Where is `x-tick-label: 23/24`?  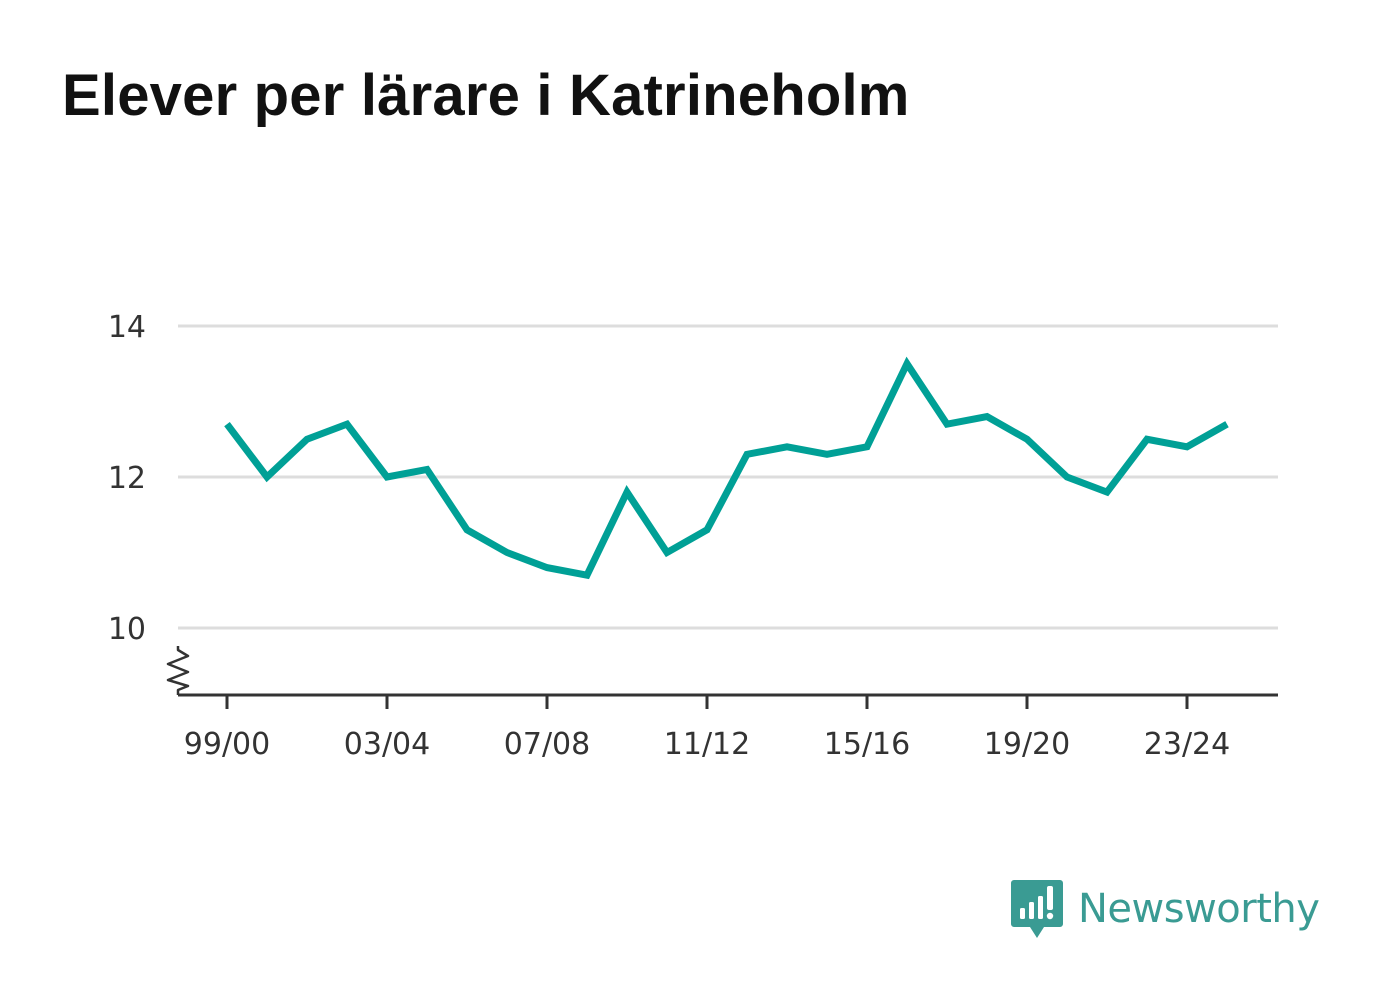 x-tick-label: 23/24 is located at coordinates (1187, 744).